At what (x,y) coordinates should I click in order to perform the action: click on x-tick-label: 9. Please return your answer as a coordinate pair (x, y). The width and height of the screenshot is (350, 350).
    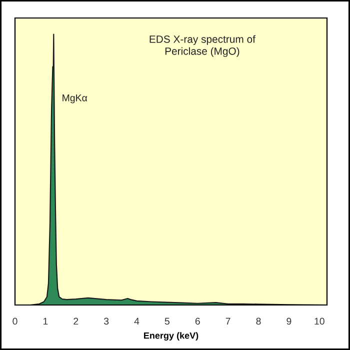
    Looking at the image, I should click on (289, 321).